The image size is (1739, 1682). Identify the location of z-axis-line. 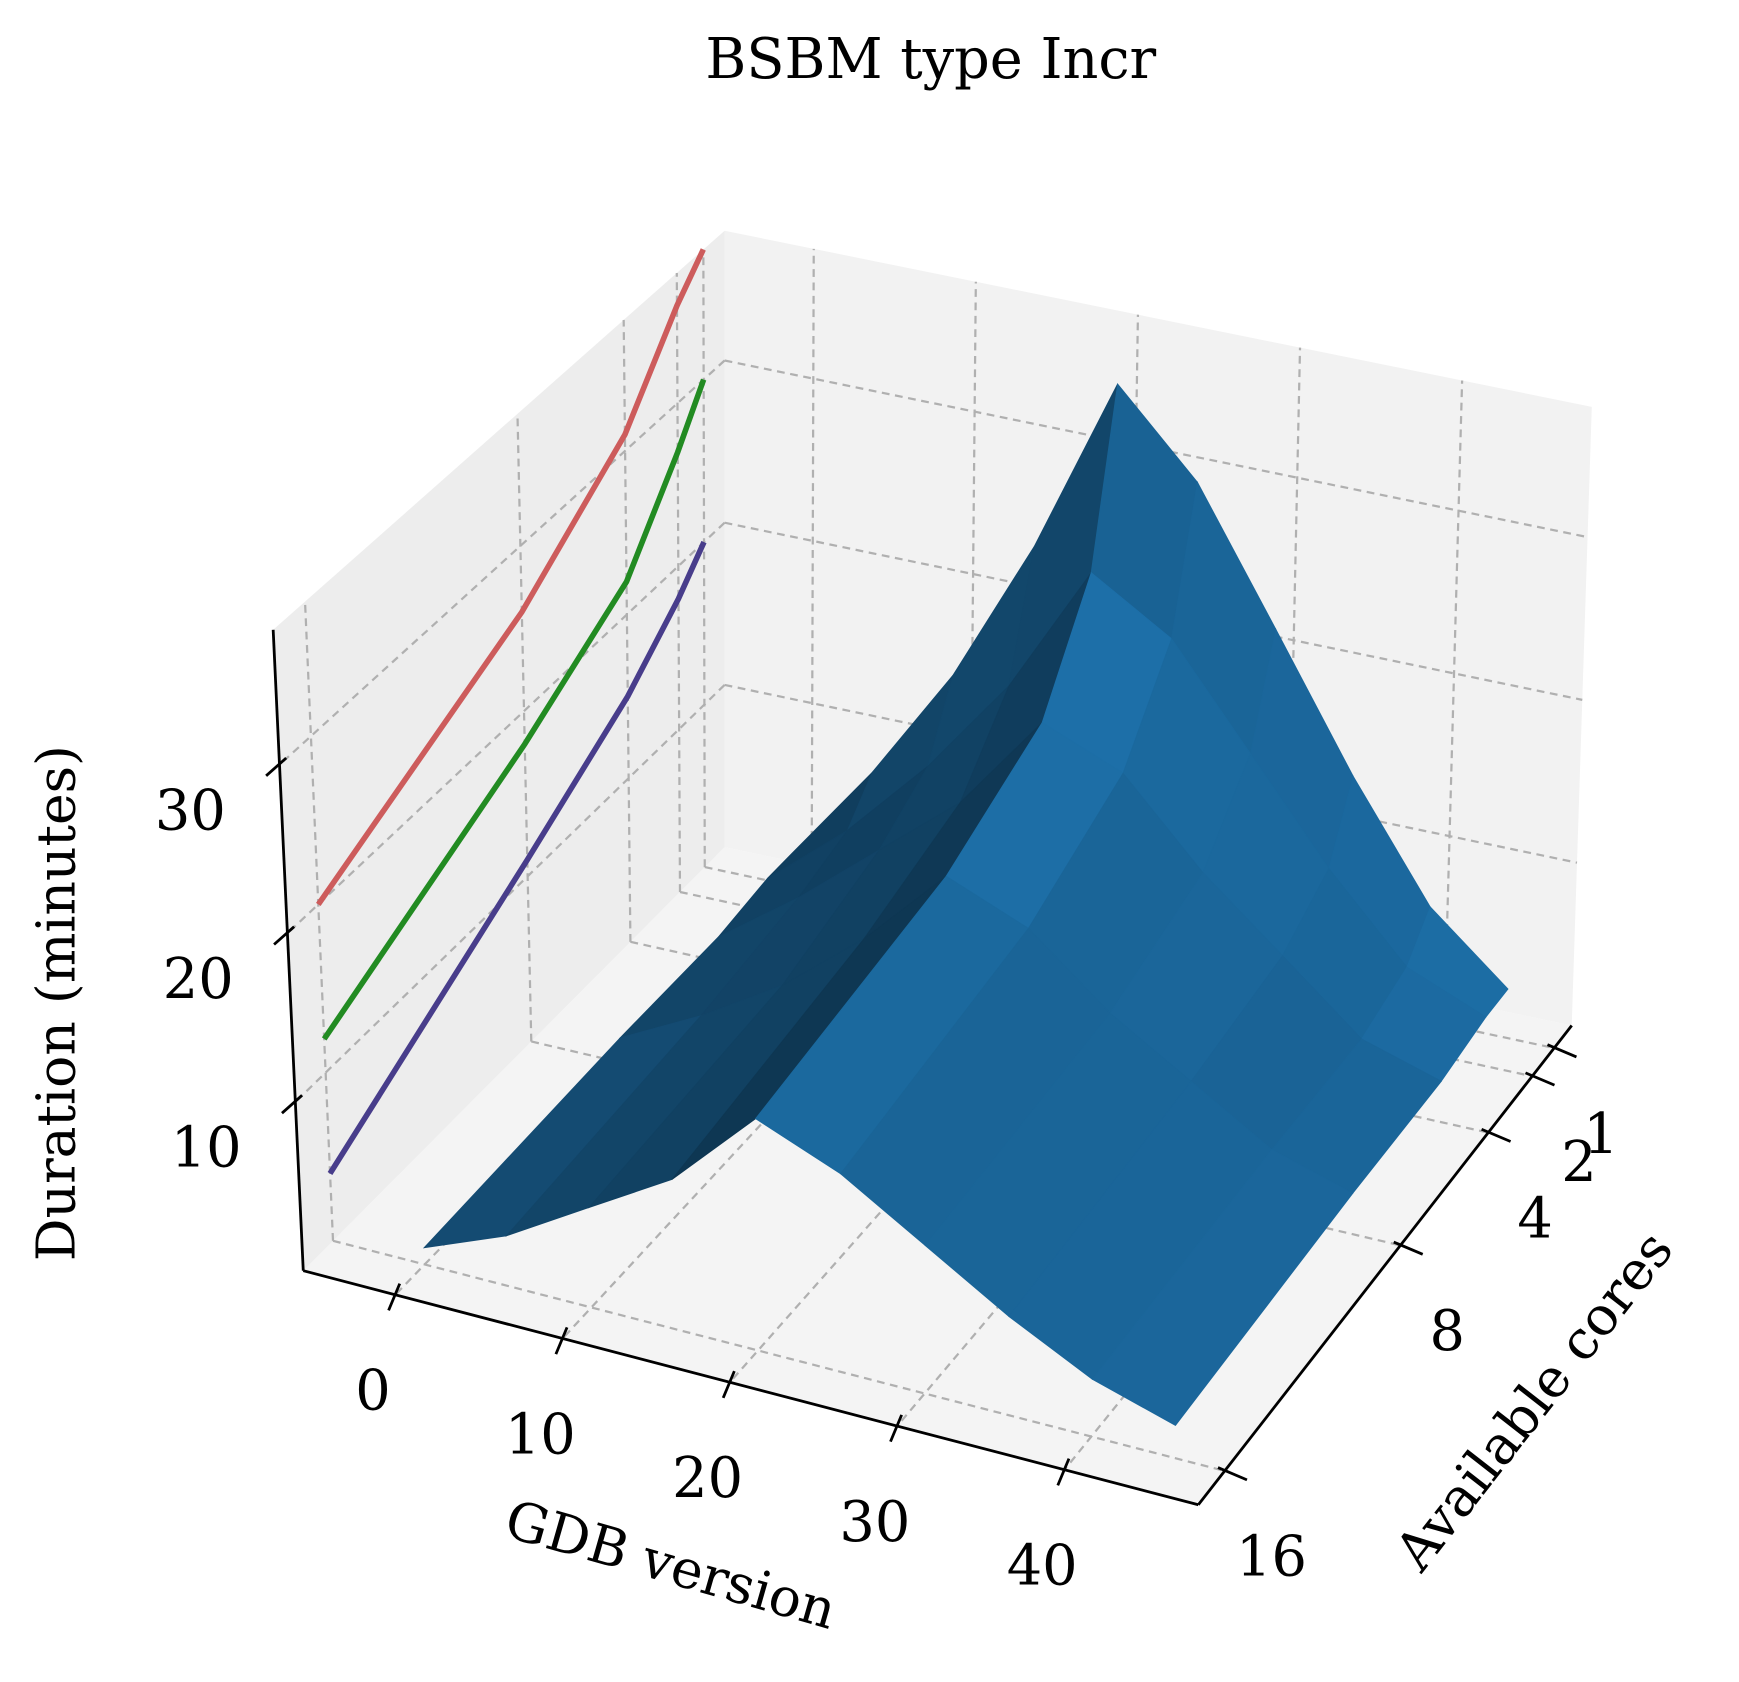
(288, 950).